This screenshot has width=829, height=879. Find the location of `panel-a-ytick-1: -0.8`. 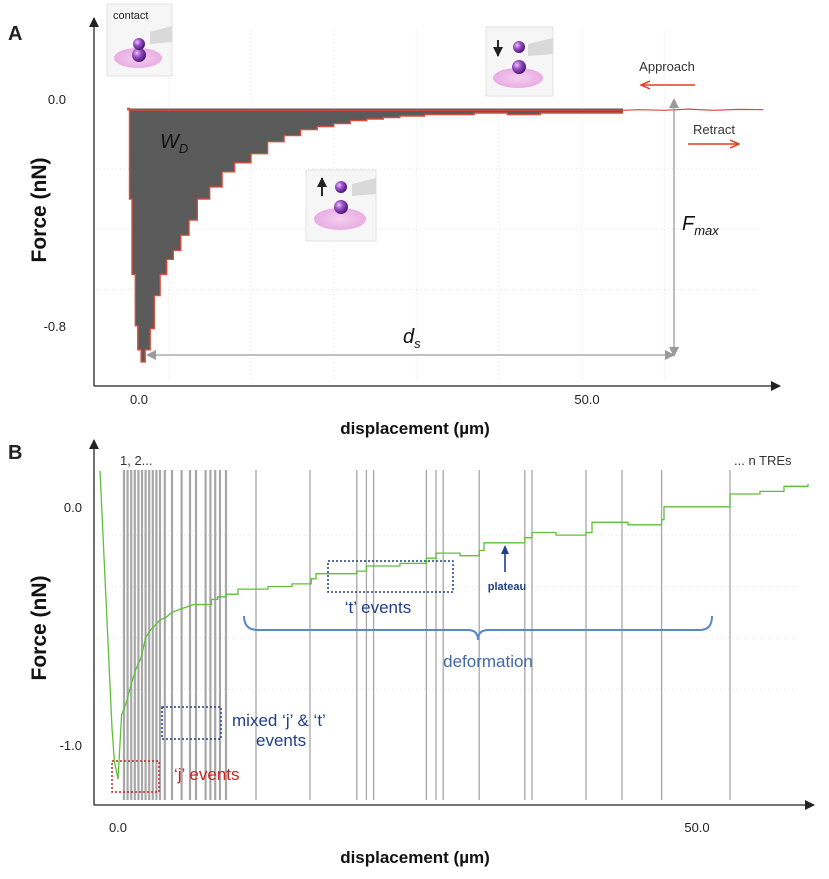

panel-a-ytick-1: -0.8 is located at coordinates (55, 326).